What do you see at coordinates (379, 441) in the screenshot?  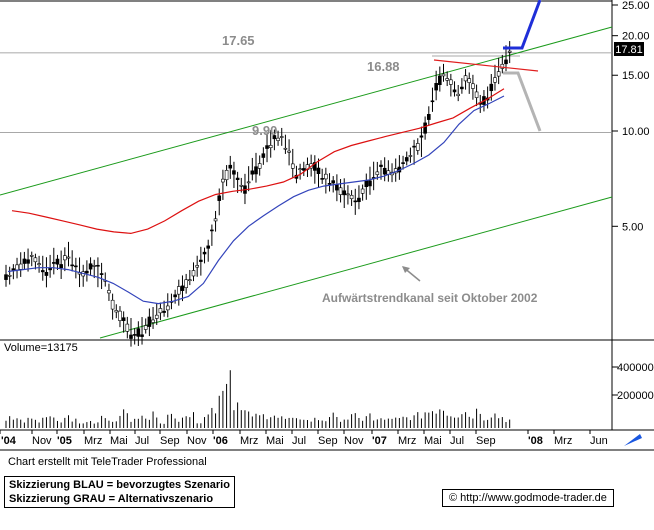 I see `time-tick-label: '07` at bounding box center [379, 441].